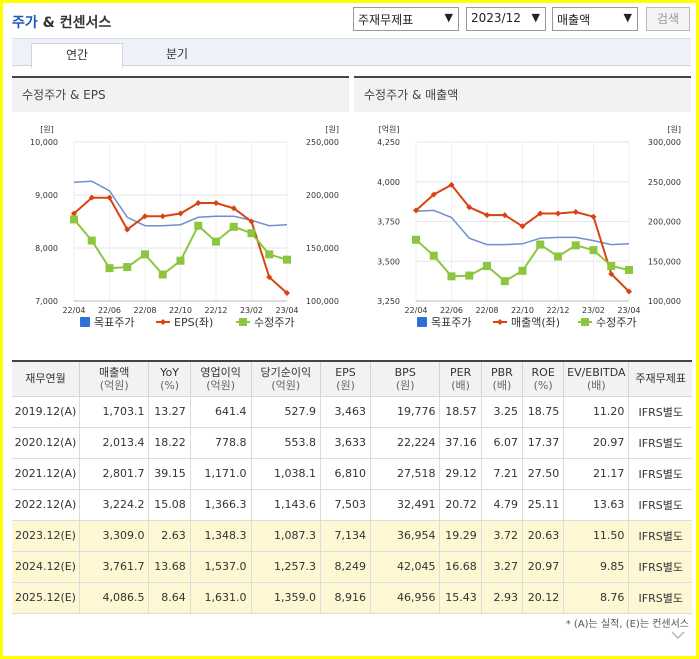  What do you see at coordinates (543, 372) in the screenshot?
I see `column-header-label: ROE` at bounding box center [543, 372].